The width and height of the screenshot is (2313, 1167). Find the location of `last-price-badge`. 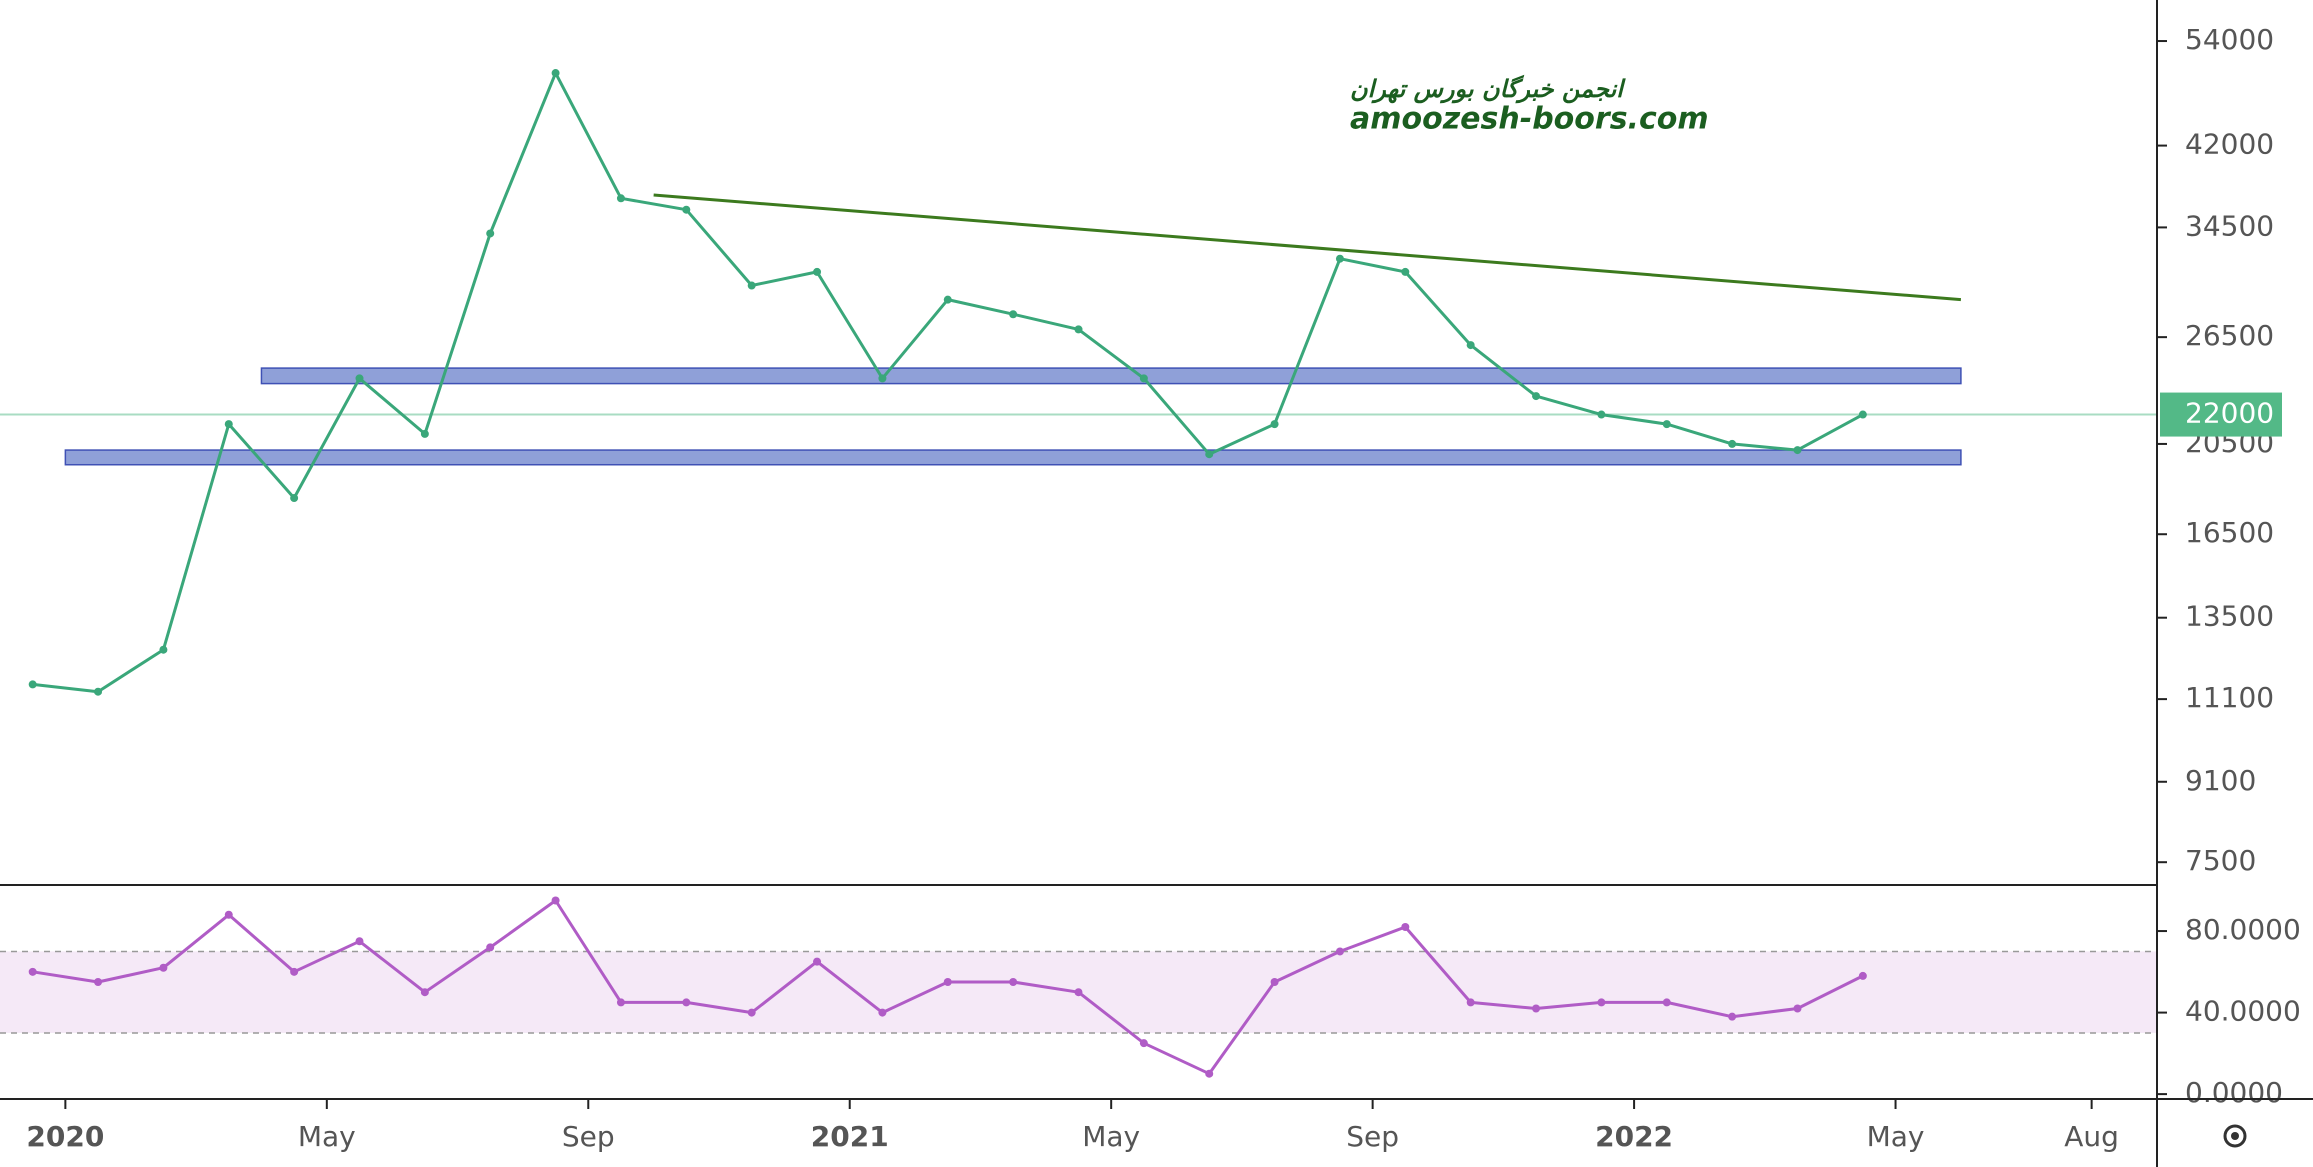

last-price-badge is located at coordinates (2221, 414).